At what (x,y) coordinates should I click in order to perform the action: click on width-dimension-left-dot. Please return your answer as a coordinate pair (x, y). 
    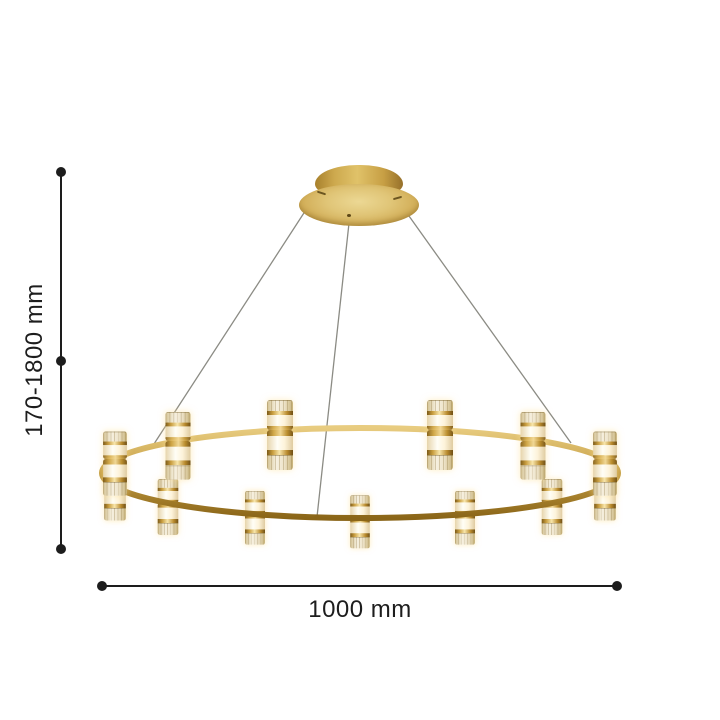
    Looking at the image, I should click on (102, 586).